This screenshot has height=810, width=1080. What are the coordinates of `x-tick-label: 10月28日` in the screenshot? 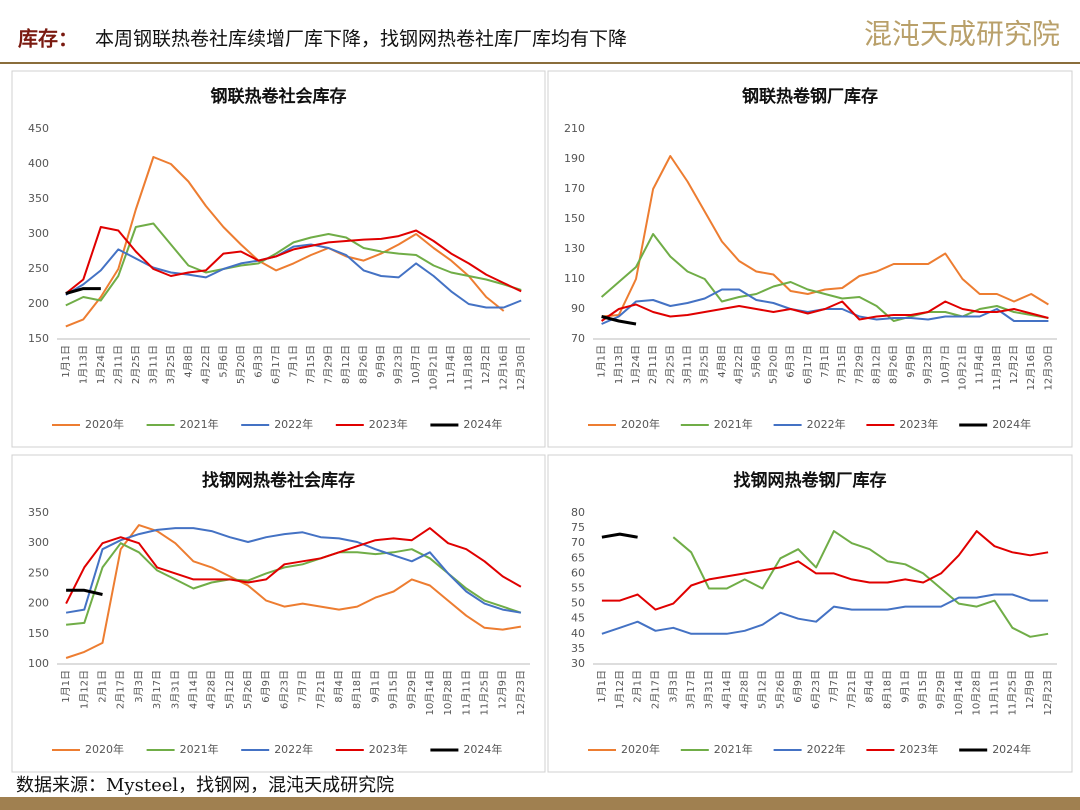 It's located at (977, 692).